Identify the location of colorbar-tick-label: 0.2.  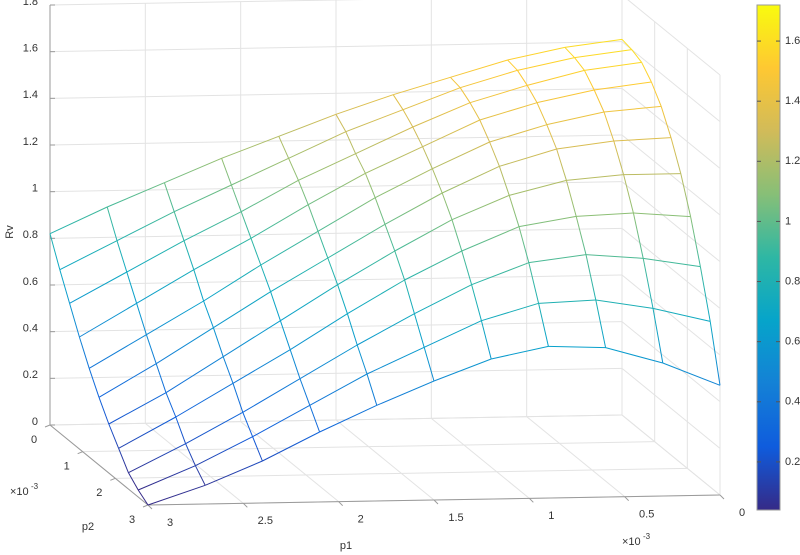
(792, 462).